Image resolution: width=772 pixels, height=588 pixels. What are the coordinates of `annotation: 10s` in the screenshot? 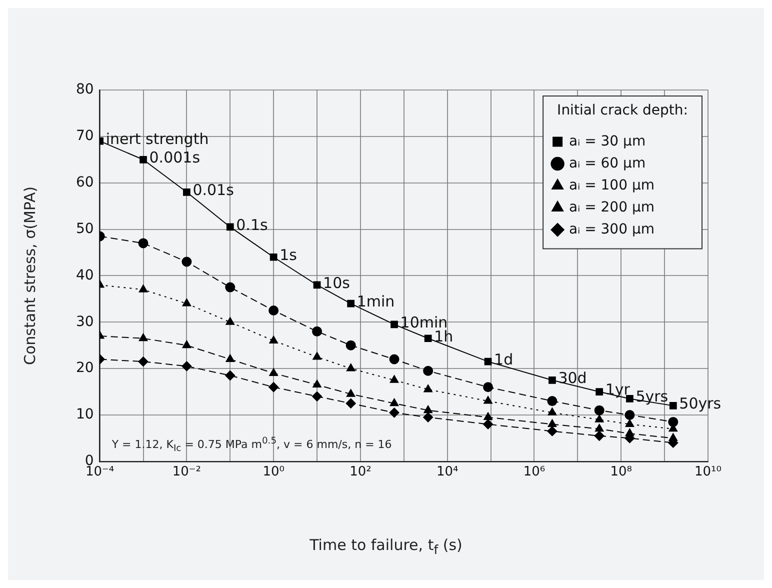 It's located at (336, 283).